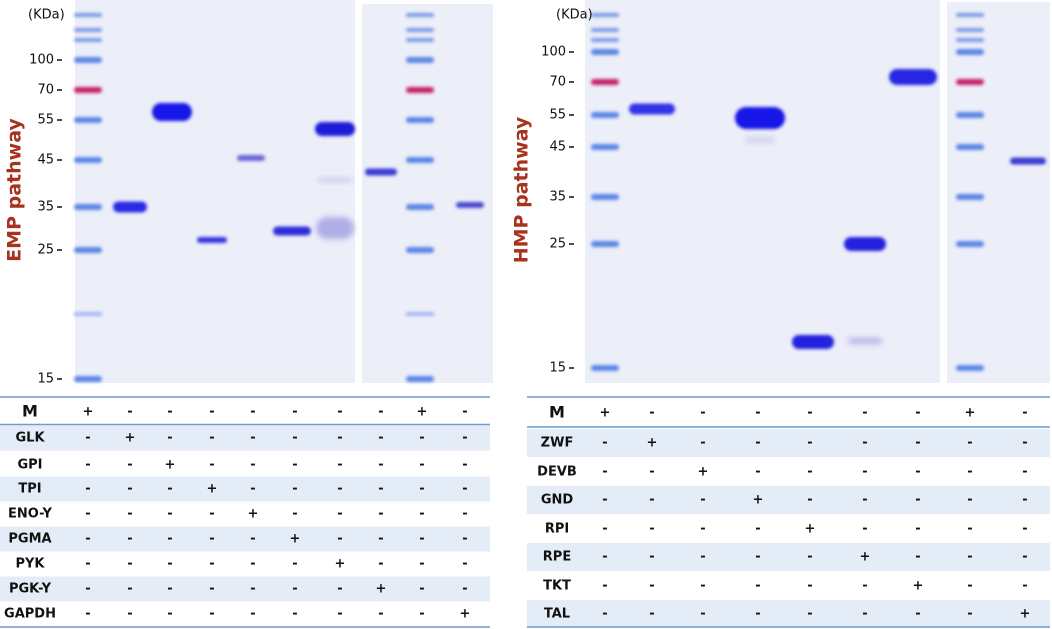 The image size is (1052, 629). I want to click on row-label: GND, so click(557, 500).